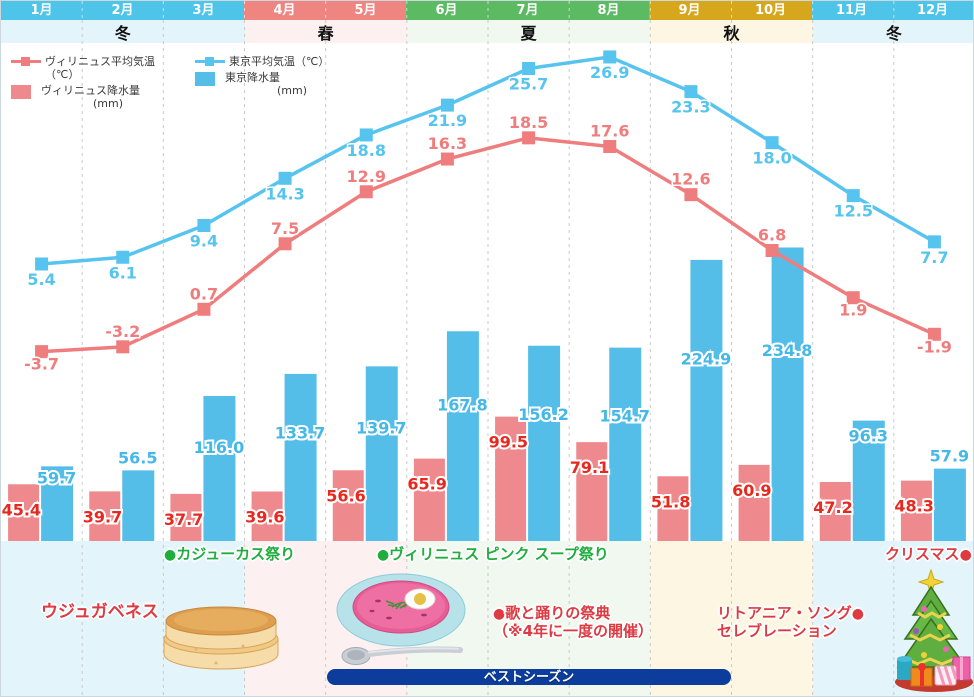 The width and height of the screenshot is (974, 697). What do you see at coordinates (608, 10) in the screenshot?
I see `month-header-8: 8月` at bounding box center [608, 10].